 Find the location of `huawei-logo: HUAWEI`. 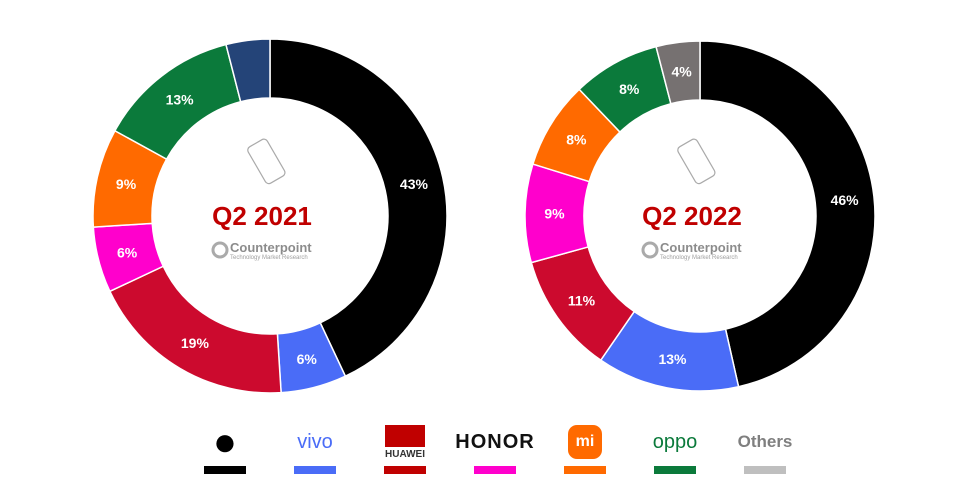

huawei-logo: HUAWEI is located at coordinates (405, 442).